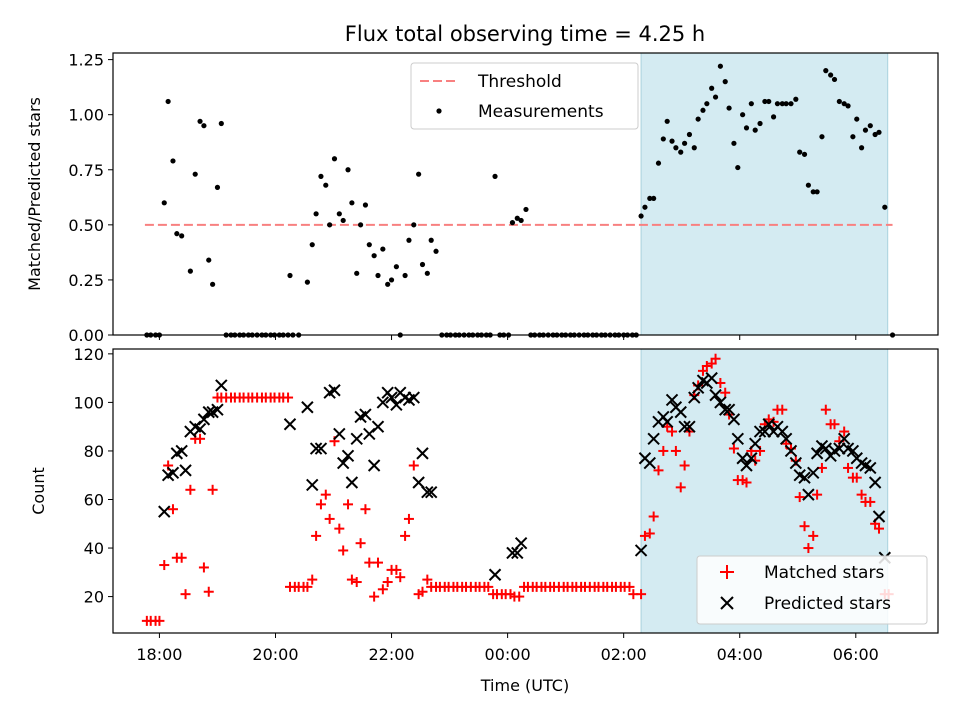 The height and width of the screenshot is (720, 960). I want to click on legend-threshold-label: Threshold, so click(519, 82).